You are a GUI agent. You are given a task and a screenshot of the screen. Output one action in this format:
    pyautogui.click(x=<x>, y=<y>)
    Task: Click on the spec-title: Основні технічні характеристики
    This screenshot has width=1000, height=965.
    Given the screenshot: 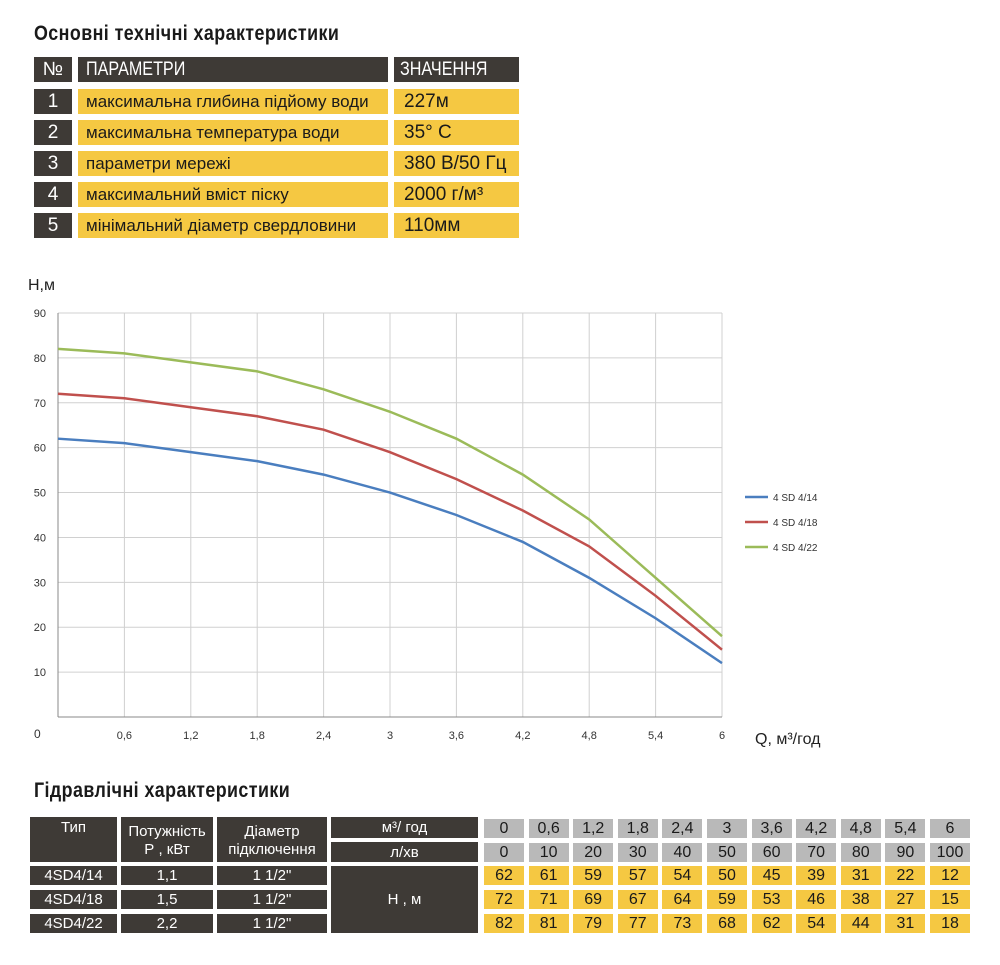 What is the action you would take?
    pyautogui.click(x=187, y=33)
    